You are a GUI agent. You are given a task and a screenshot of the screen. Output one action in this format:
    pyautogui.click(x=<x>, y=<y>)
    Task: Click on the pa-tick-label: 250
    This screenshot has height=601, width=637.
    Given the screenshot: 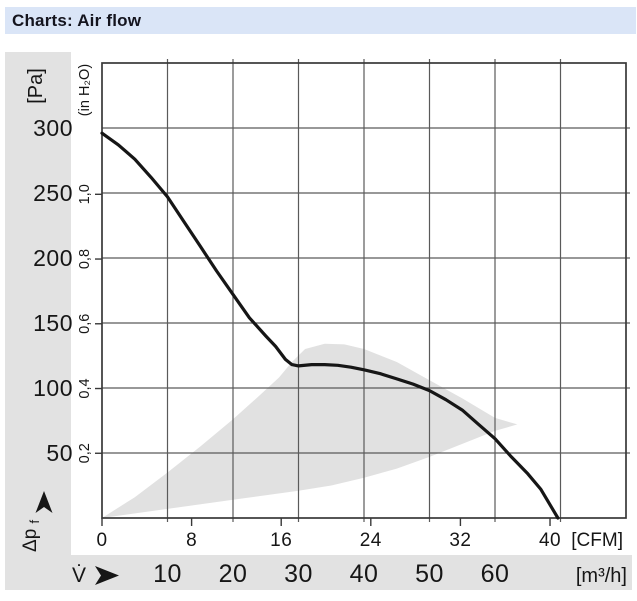 What is the action you would take?
    pyautogui.click(x=53, y=193)
    